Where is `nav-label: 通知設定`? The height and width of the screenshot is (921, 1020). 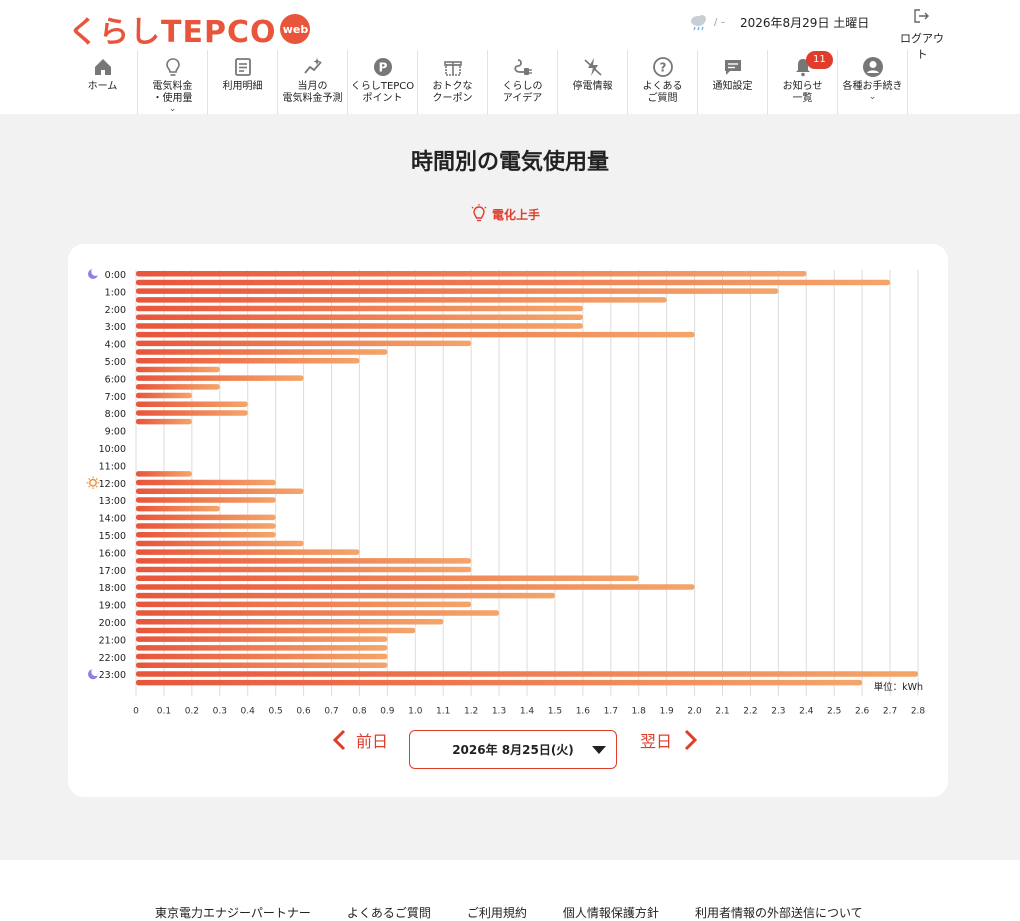
nav-label: 通知設定 is located at coordinates (732, 86).